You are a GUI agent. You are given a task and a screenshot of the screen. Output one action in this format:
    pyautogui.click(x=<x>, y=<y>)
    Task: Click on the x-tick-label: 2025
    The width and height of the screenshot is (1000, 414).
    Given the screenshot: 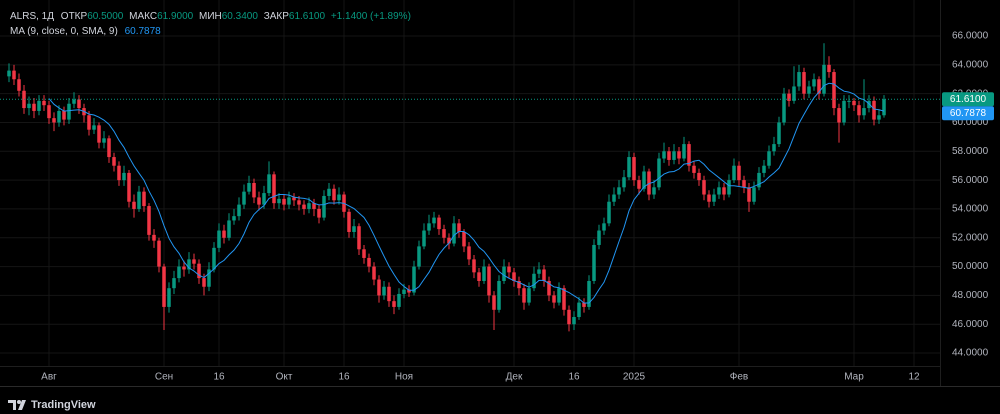 What is the action you would take?
    pyautogui.click(x=634, y=377)
    